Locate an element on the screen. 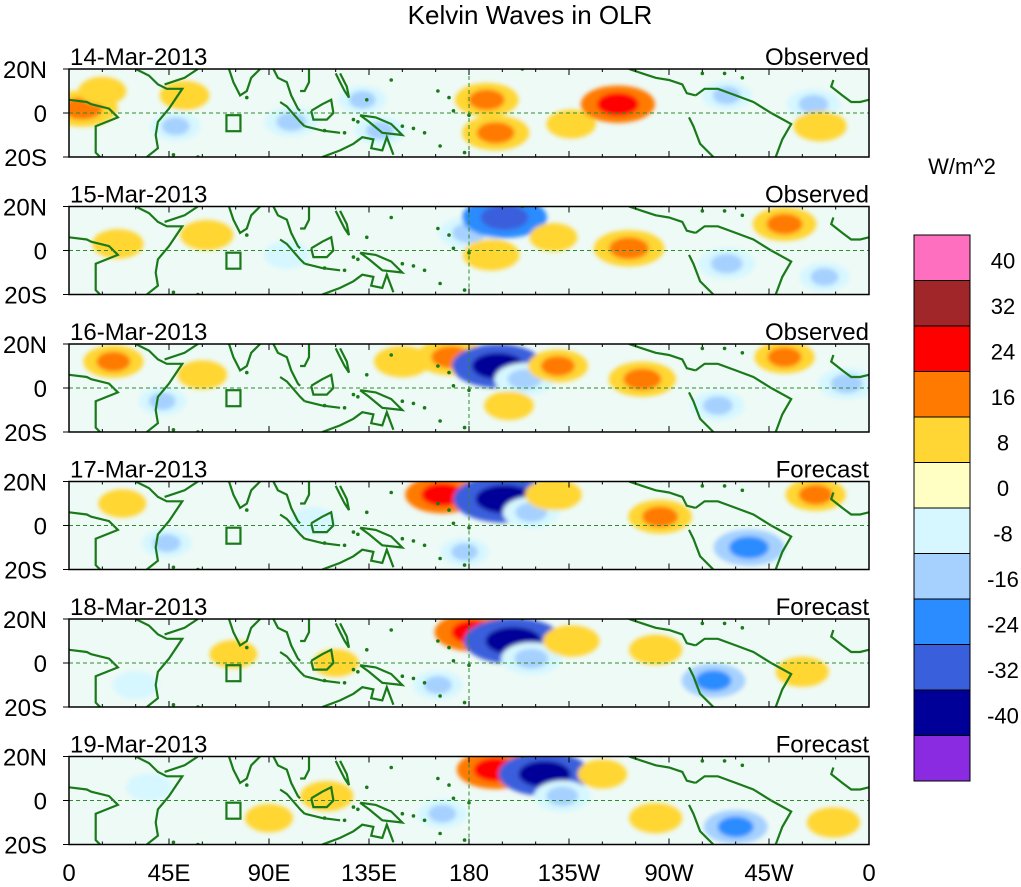  panel-status-label: Forecast is located at coordinates (823, 745).